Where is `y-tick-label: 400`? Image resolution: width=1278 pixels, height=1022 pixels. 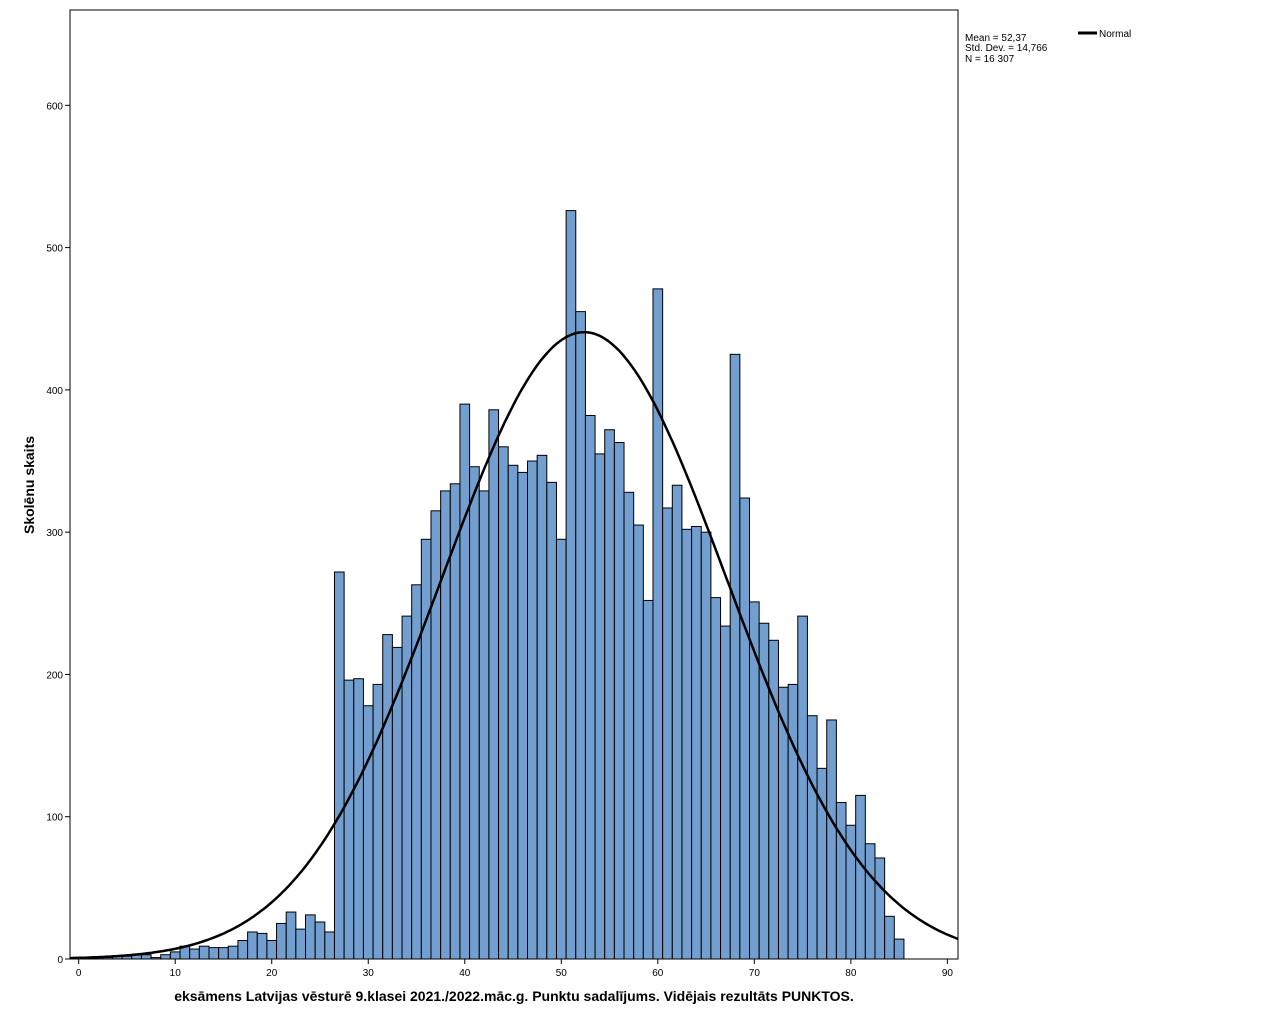
y-tick-label: 400 is located at coordinates (54, 391).